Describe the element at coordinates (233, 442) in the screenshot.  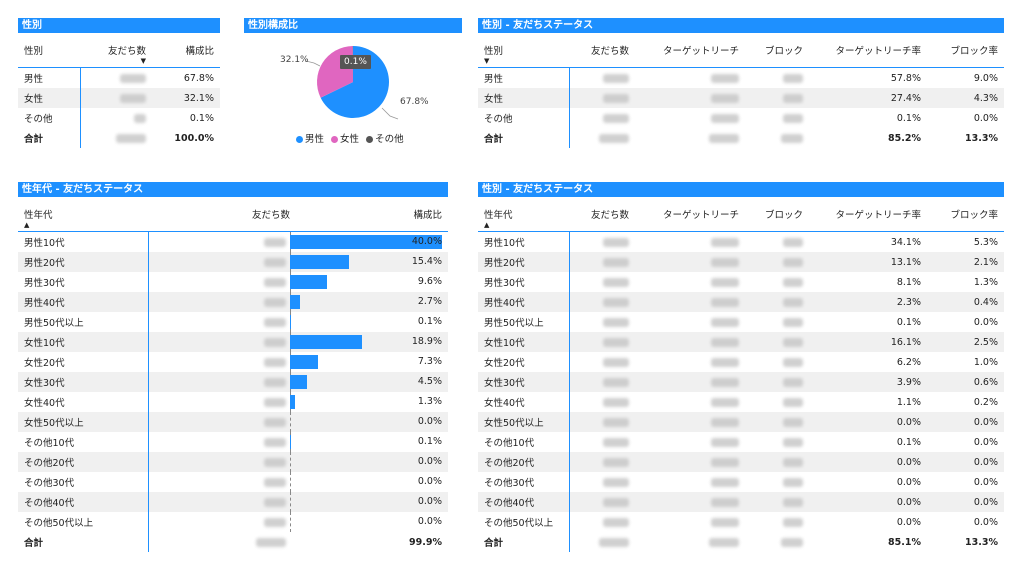
I see `table-row: その他10代 0.1%` at that location.